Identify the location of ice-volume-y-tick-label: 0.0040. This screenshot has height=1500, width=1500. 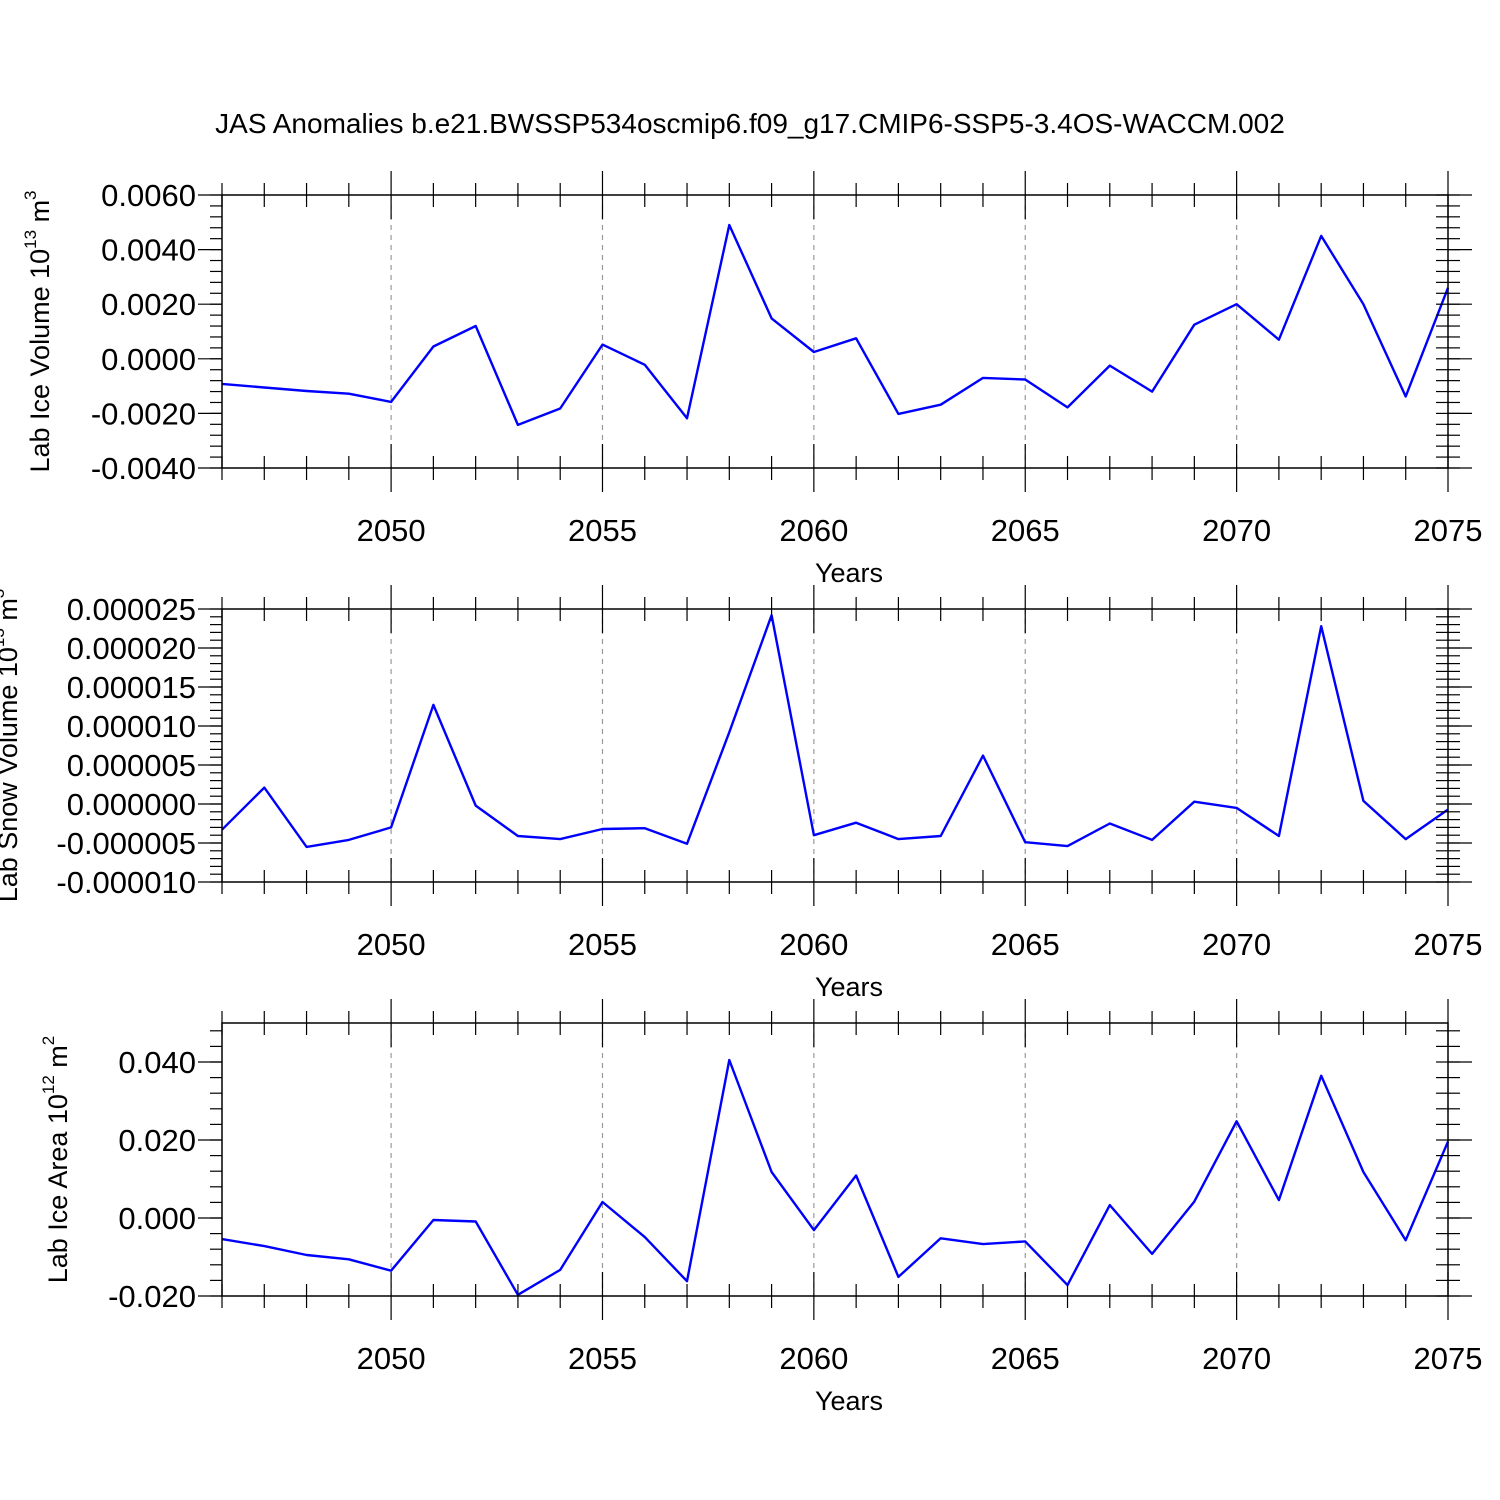
(148, 250).